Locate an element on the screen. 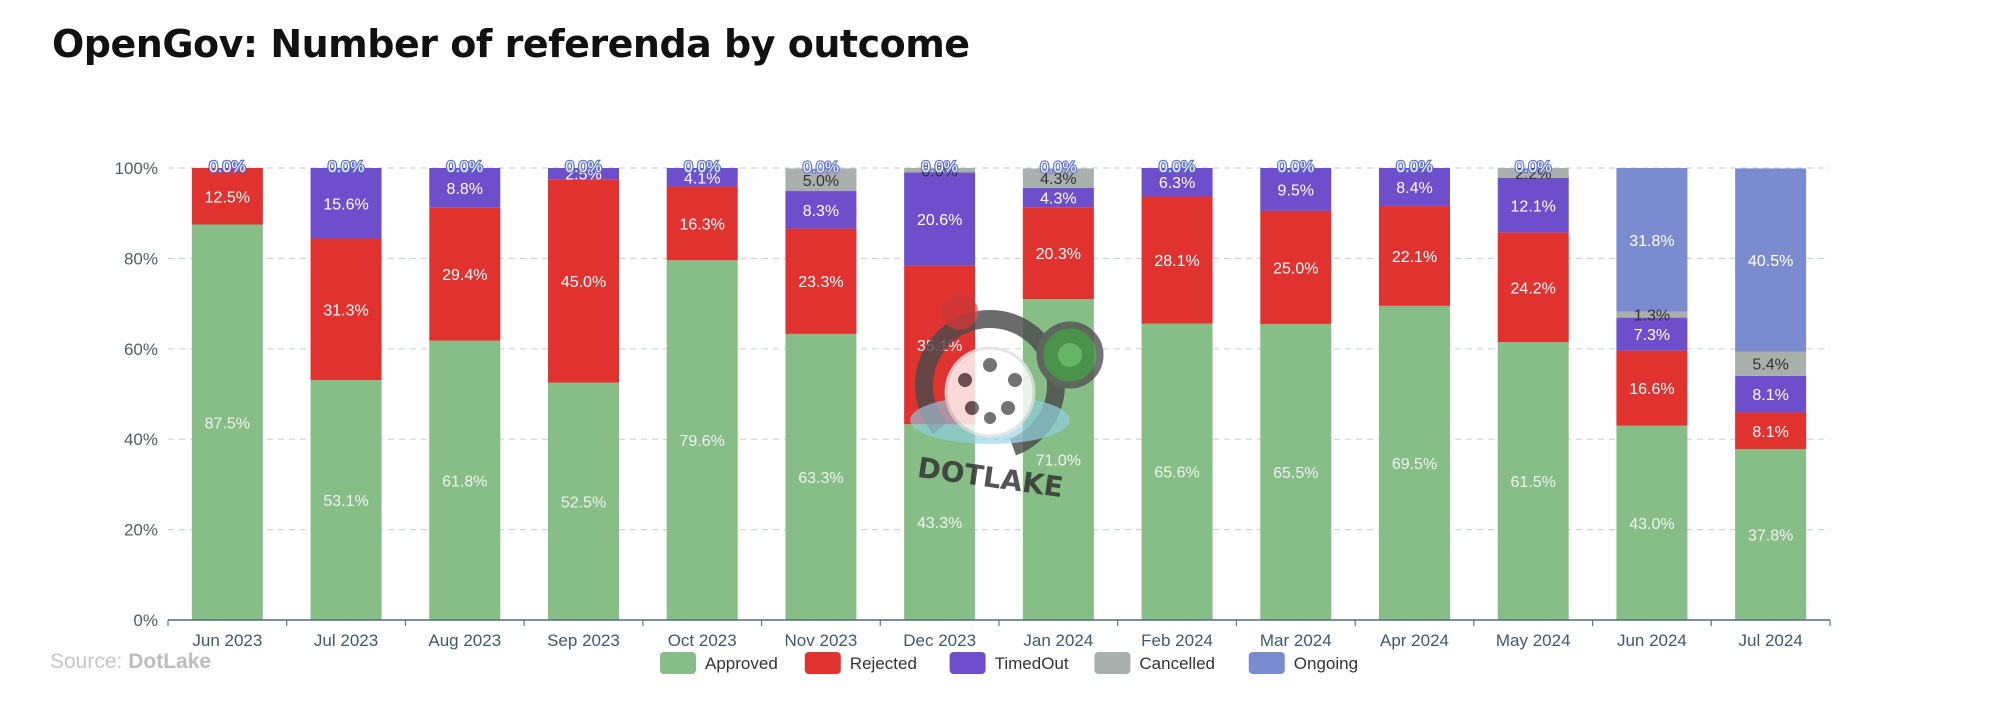  data-label: 12.5% is located at coordinates (227, 197).